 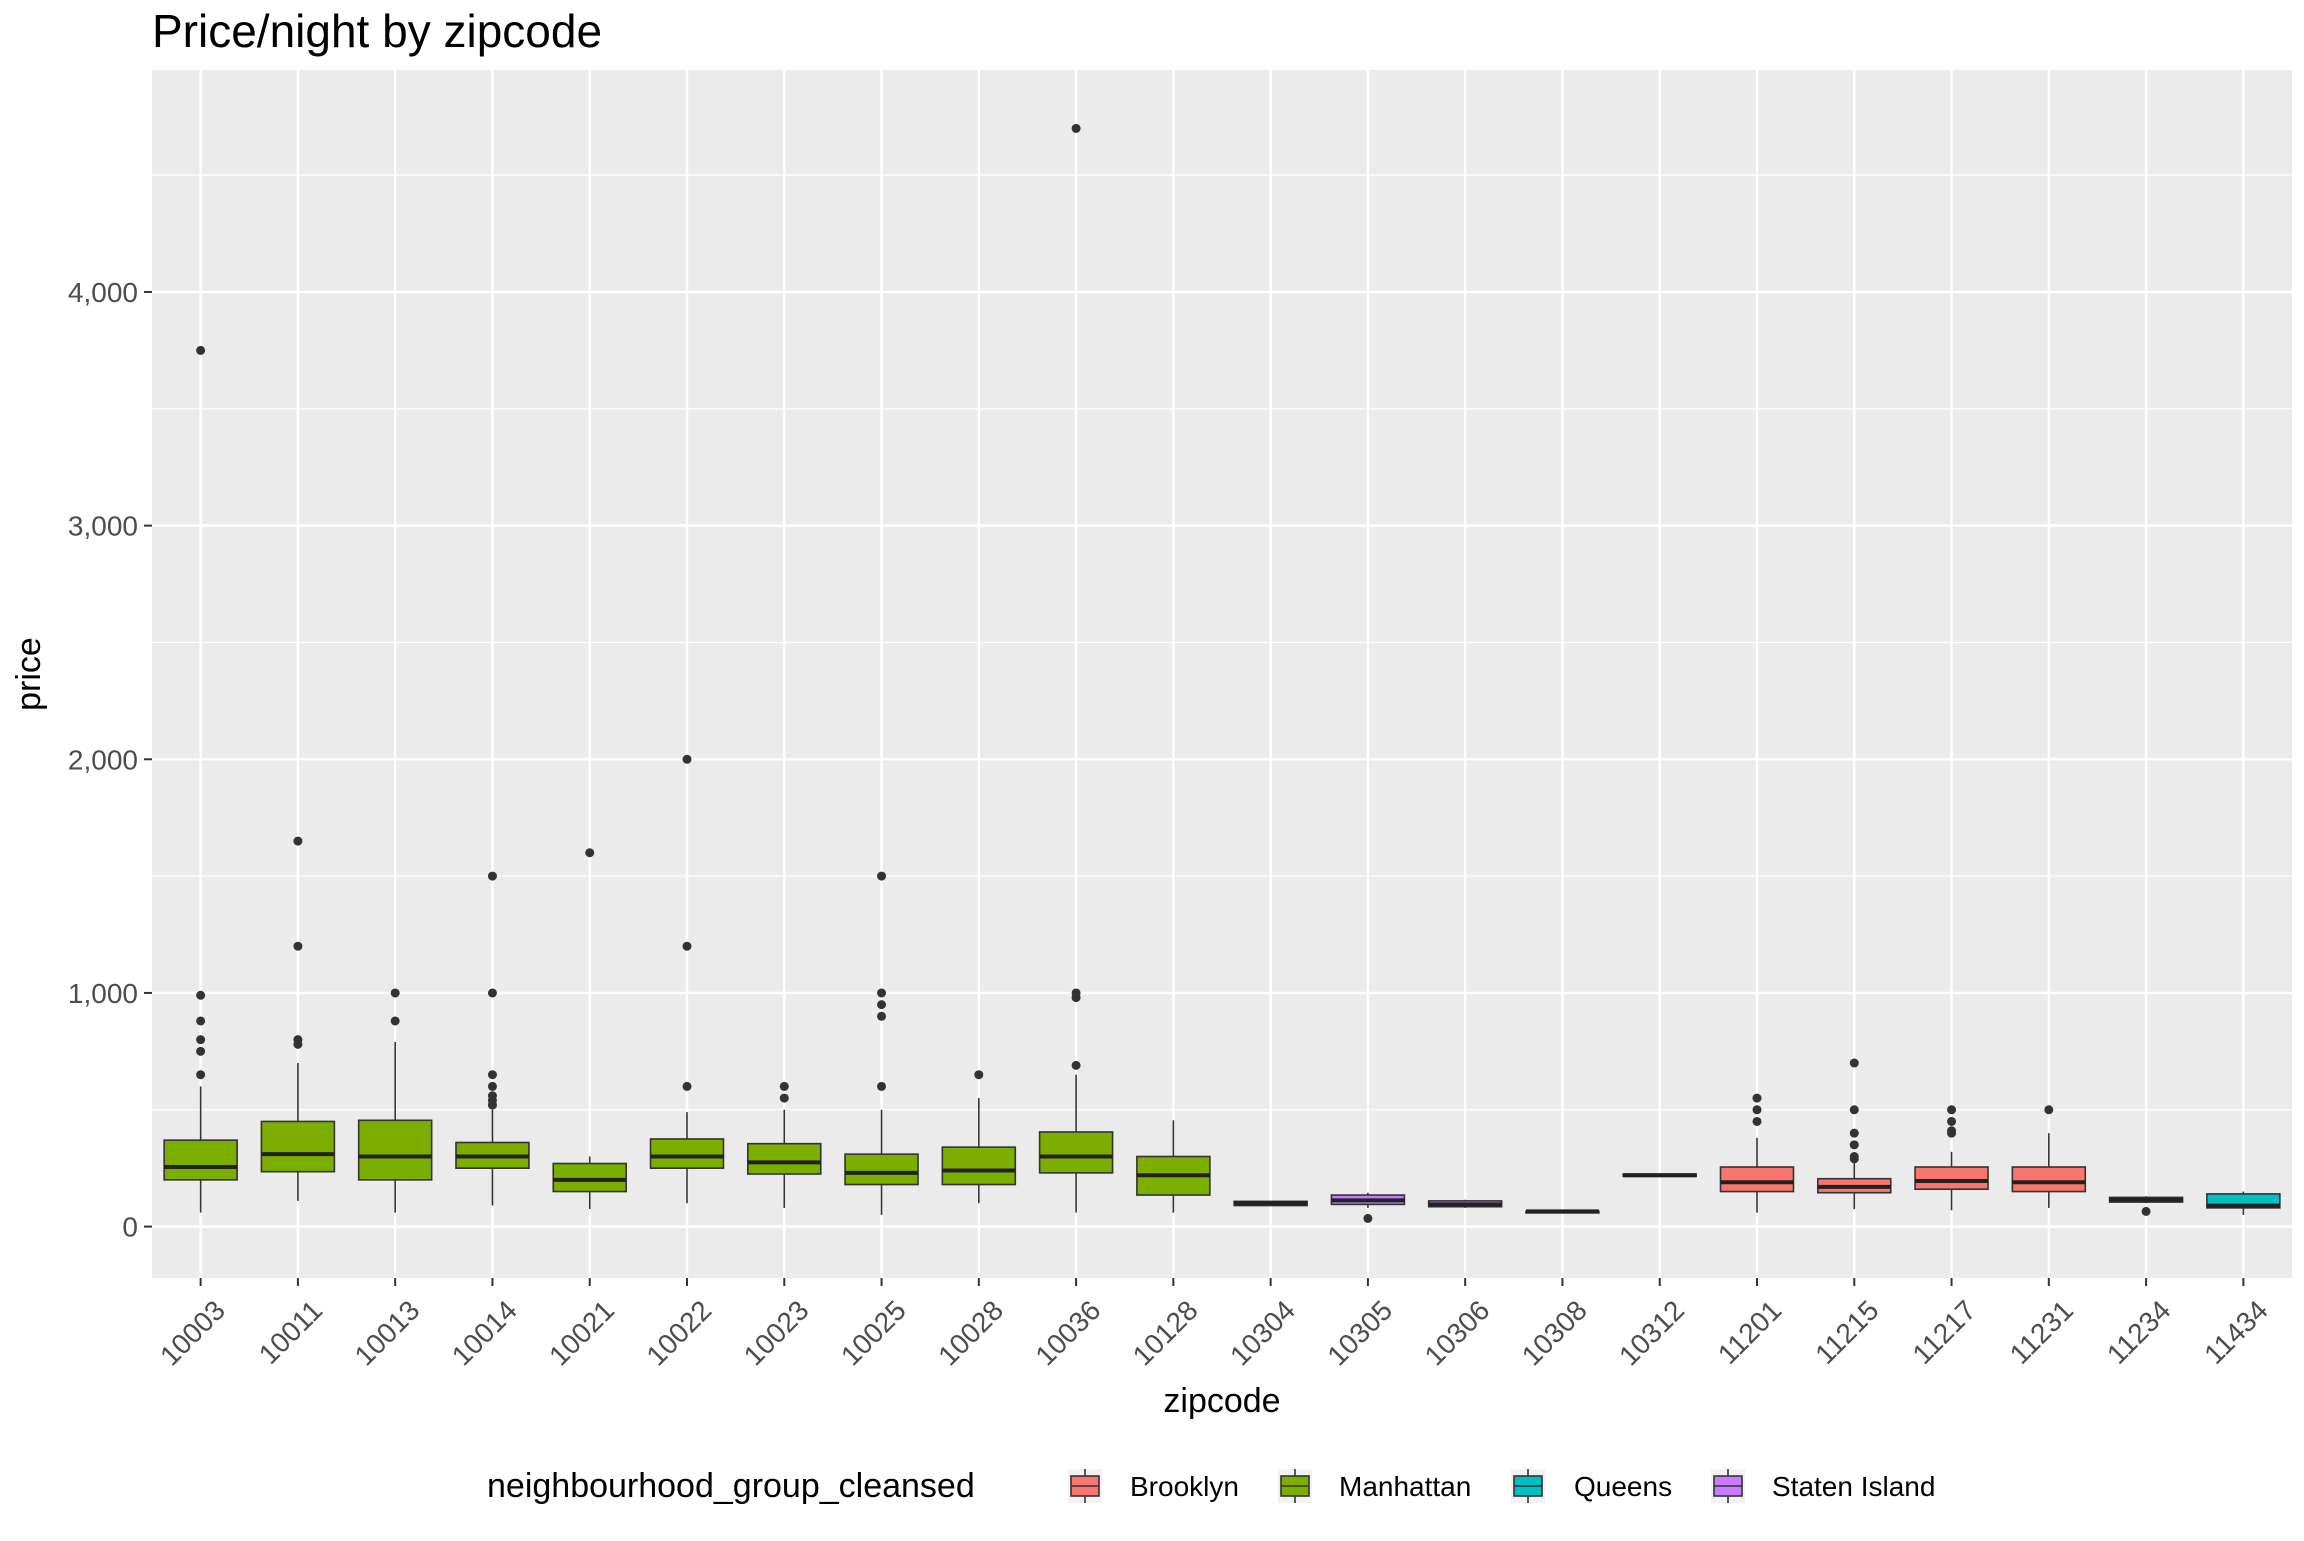 I want to click on x-tick-label: 10036, so click(x=1067, y=1332).